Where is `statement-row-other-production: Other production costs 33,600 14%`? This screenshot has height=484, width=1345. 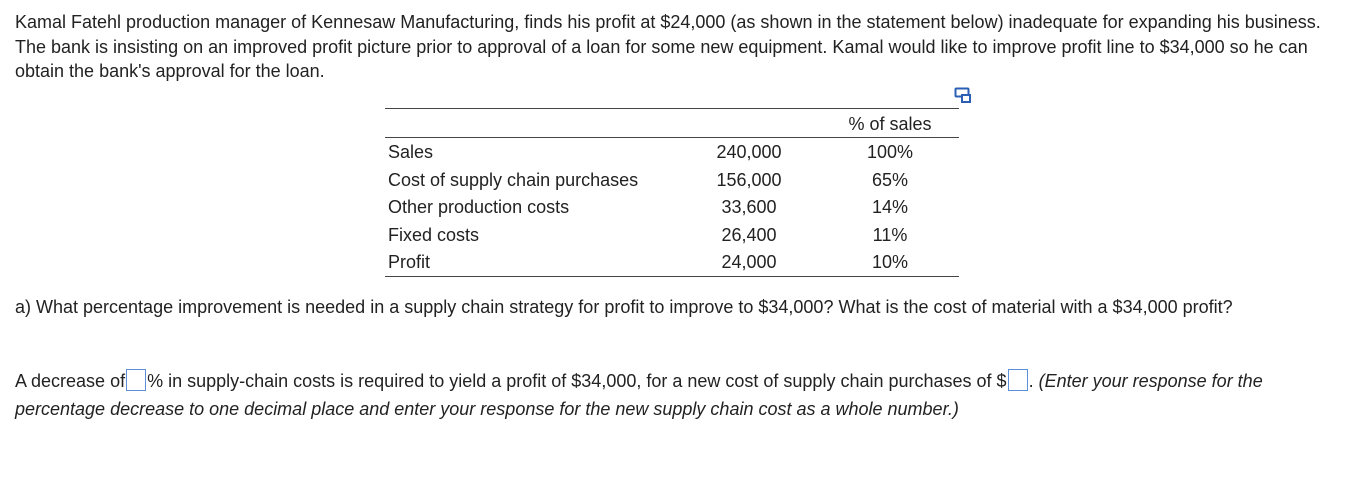 statement-row-other-production: Other production costs 33,600 14% is located at coordinates (672, 207).